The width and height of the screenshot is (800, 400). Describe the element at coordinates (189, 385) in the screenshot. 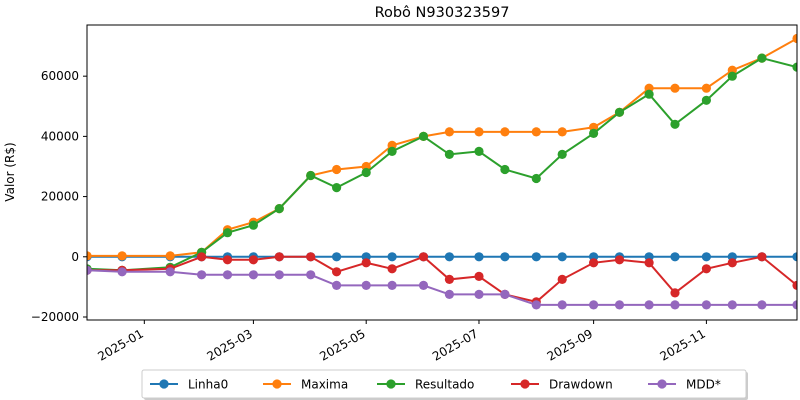

I see `legend-item-linha0: Linha0` at that location.